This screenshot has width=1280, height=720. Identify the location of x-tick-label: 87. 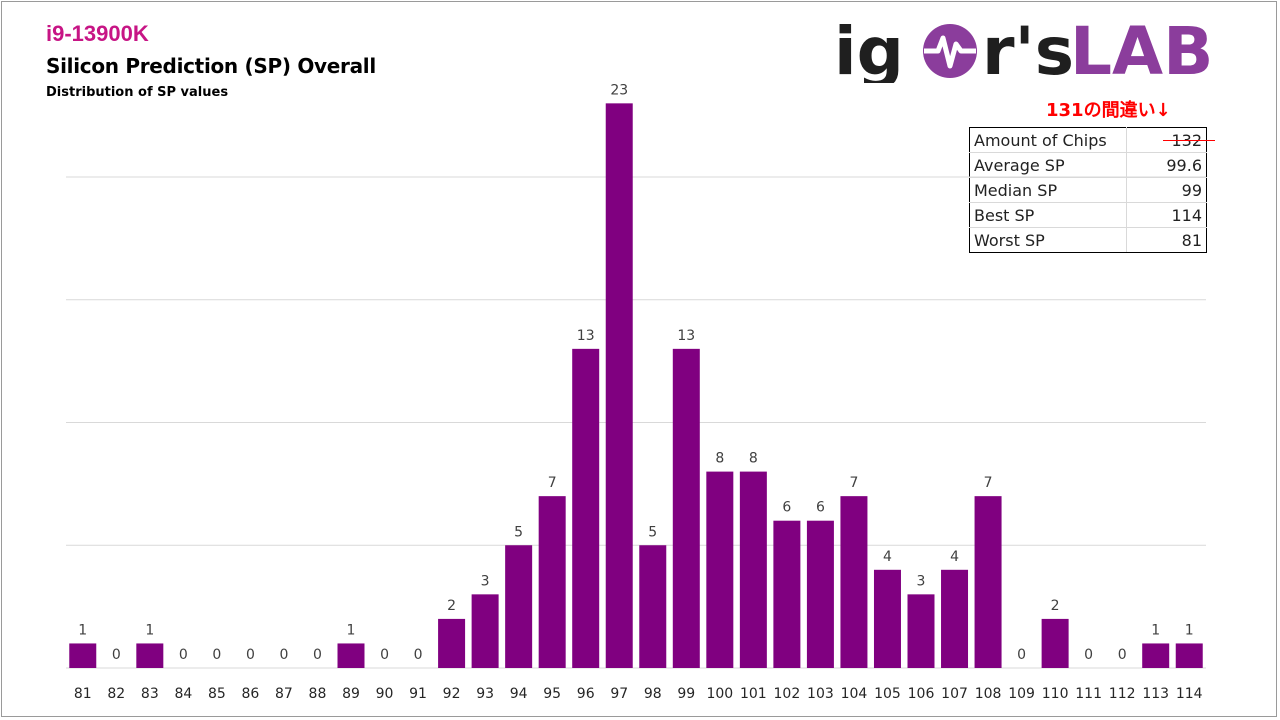
(284, 694).